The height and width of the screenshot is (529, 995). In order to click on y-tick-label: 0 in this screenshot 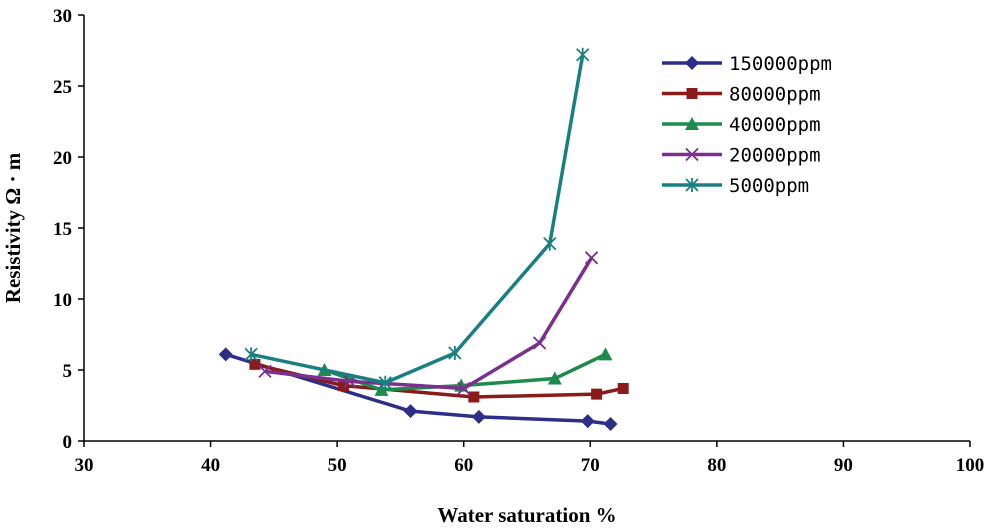, I will do `click(68, 442)`.